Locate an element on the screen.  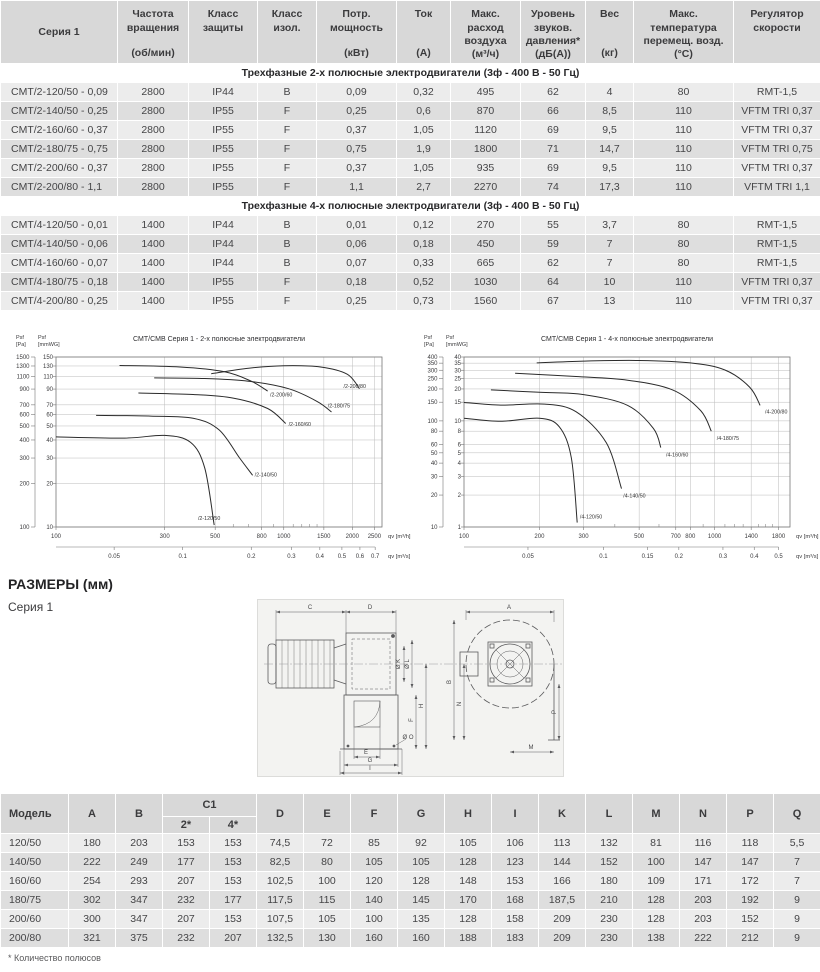
chart-text: /2-180/75 is located at coordinates (339, 406).